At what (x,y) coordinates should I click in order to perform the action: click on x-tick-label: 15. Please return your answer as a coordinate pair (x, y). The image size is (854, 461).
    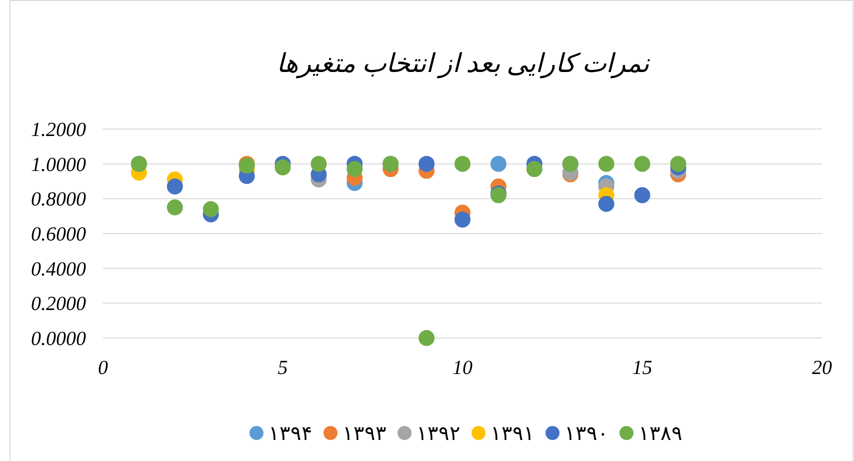
    Looking at the image, I should click on (642, 368).